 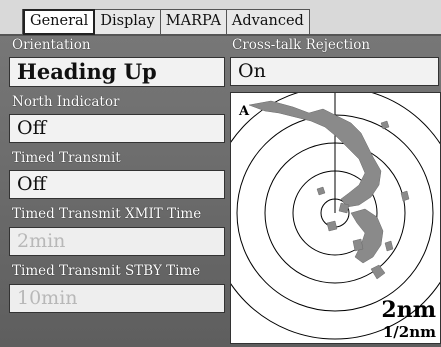 What do you see at coordinates (409, 332) in the screenshot?
I see `ring-spacing: 1/2nm` at bounding box center [409, 332].